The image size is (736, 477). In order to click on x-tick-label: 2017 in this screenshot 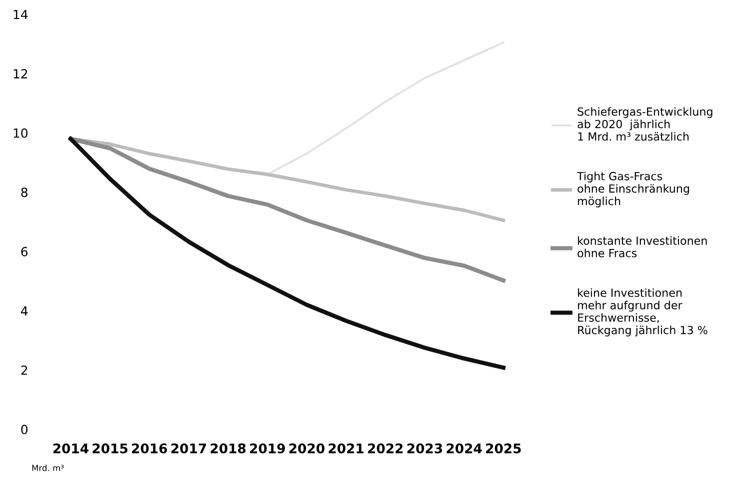, I will do `click(188, 448)`.